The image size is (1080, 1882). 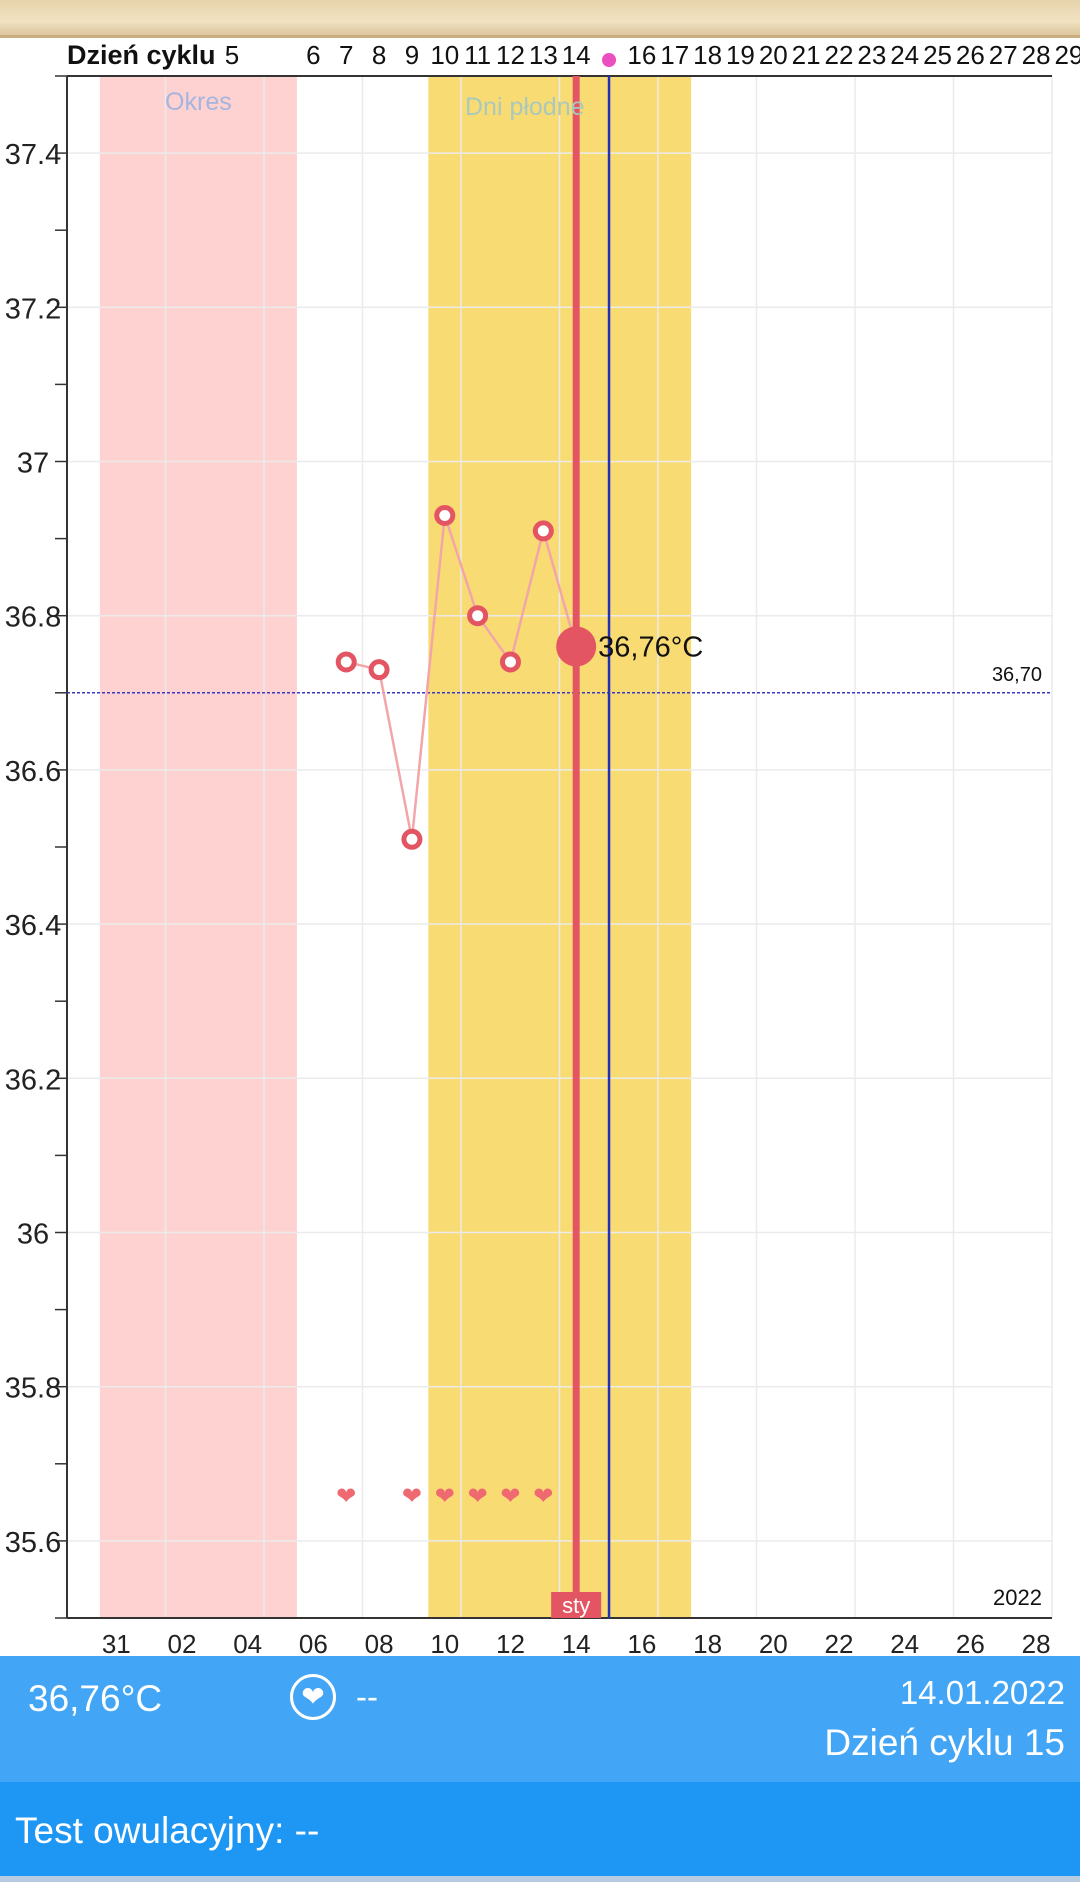 What do you see at coordinates (559, 679) in the screenshot?
I see `coverline: 36,70` at bounding box center [559, 679].